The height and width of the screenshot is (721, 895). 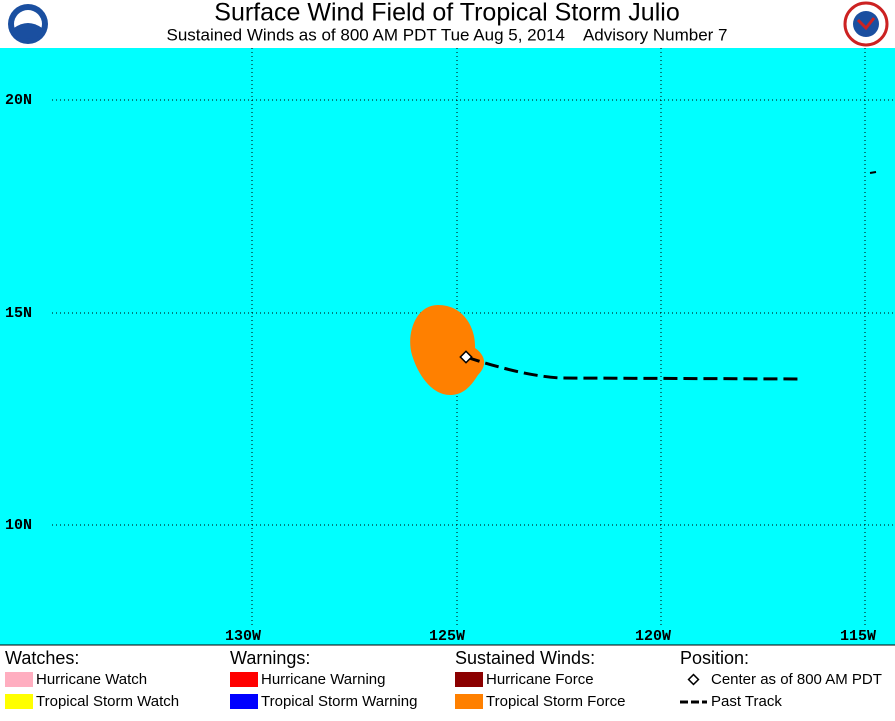 I want to click on nws-logo-inner, so click(x=866, y=24).